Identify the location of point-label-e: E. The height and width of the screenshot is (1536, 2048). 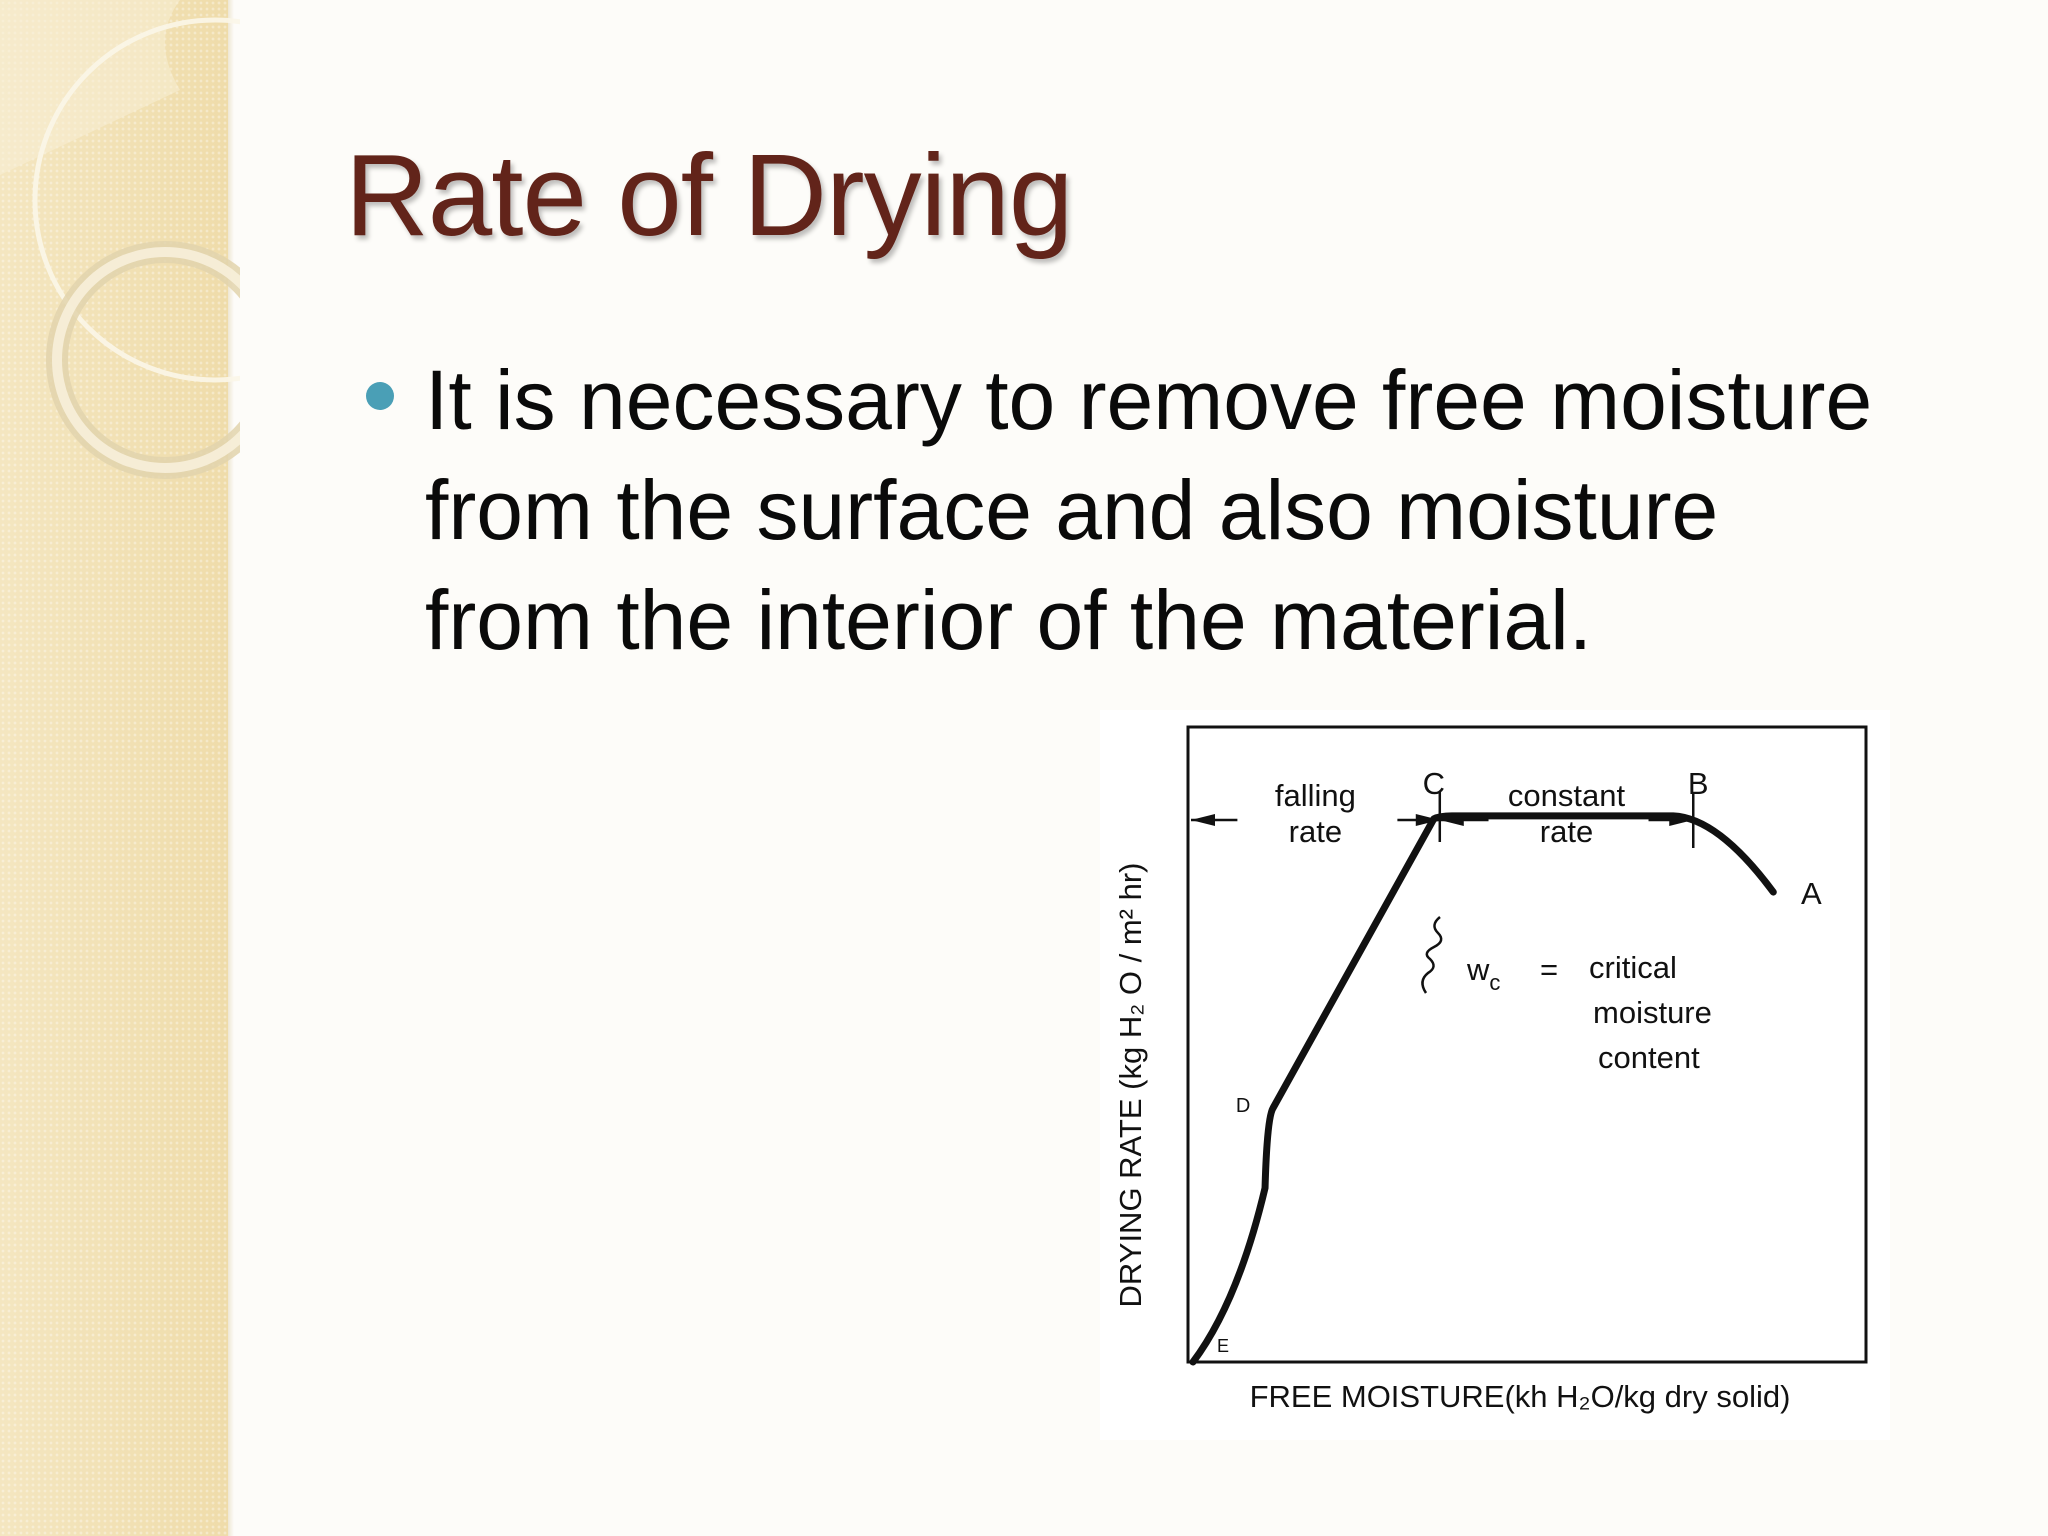
(1223, 1346).